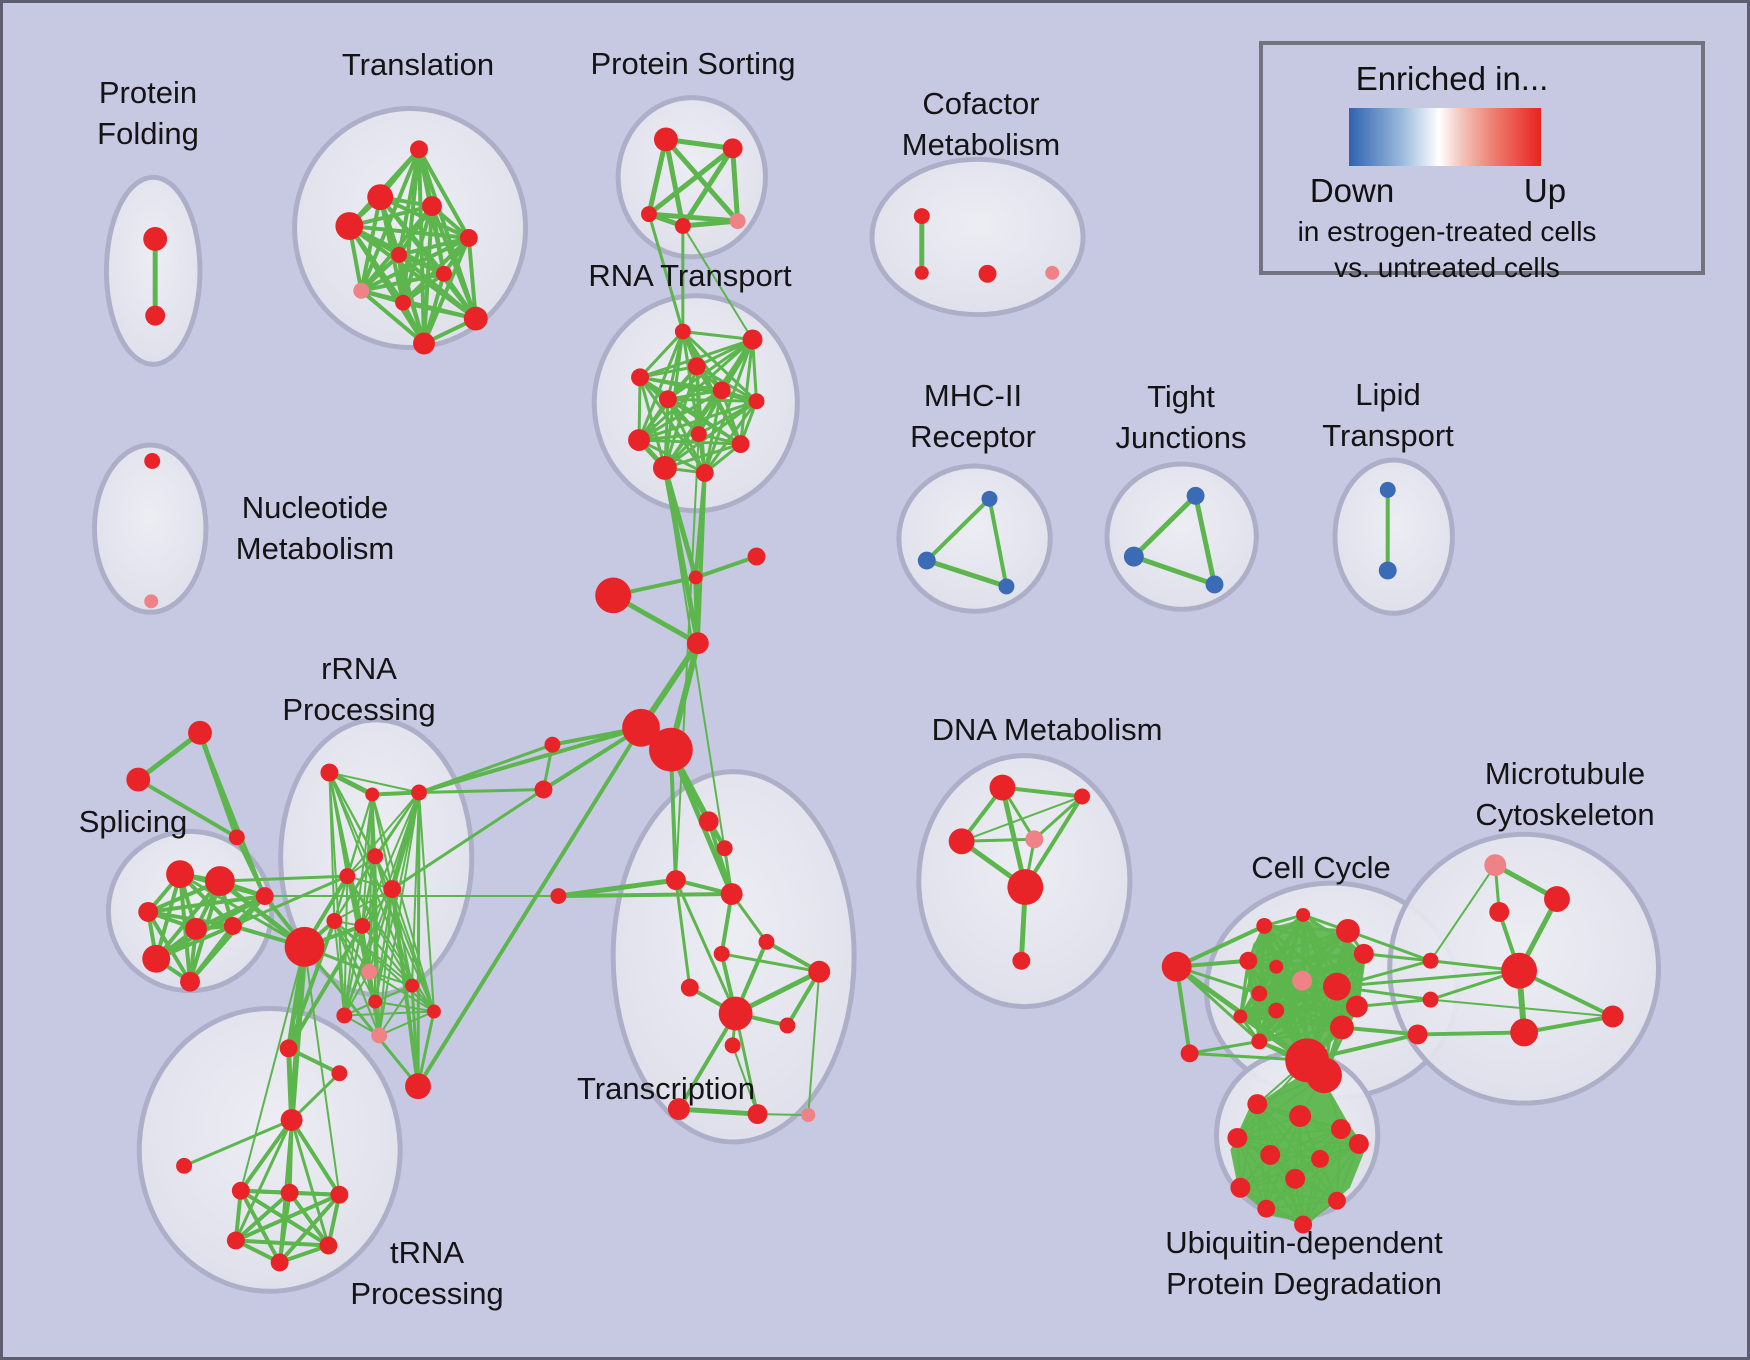 The image size is (1750, 1360). I want to click on cluster-label-lipid-transport-line2: Transport, so click(1388, 435).